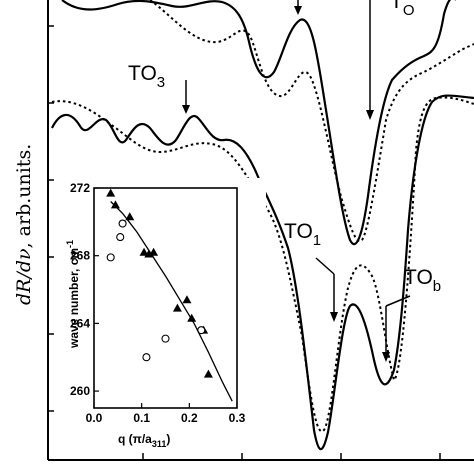 Image resolution: width=474 pixels, height=474 pixels. I want to click on annotation-to3-label: TO3, so click(146, 76).